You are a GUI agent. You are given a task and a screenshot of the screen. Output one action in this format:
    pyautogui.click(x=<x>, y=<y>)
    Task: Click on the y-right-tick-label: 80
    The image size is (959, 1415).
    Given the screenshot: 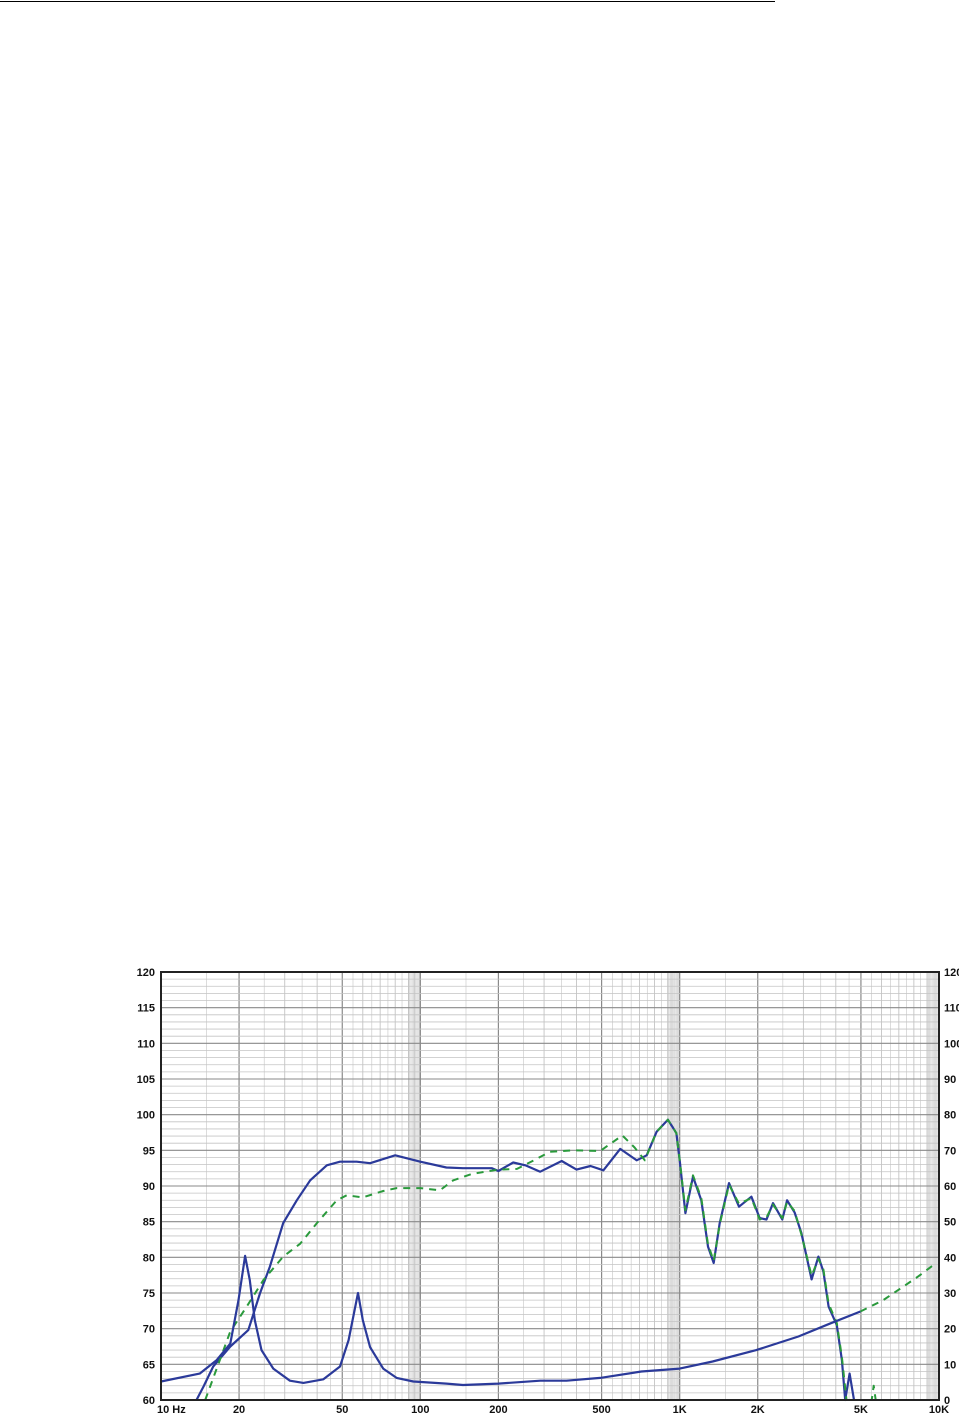 What is the action you would take?
    pyautogui.click(x=950, y=1116)
    